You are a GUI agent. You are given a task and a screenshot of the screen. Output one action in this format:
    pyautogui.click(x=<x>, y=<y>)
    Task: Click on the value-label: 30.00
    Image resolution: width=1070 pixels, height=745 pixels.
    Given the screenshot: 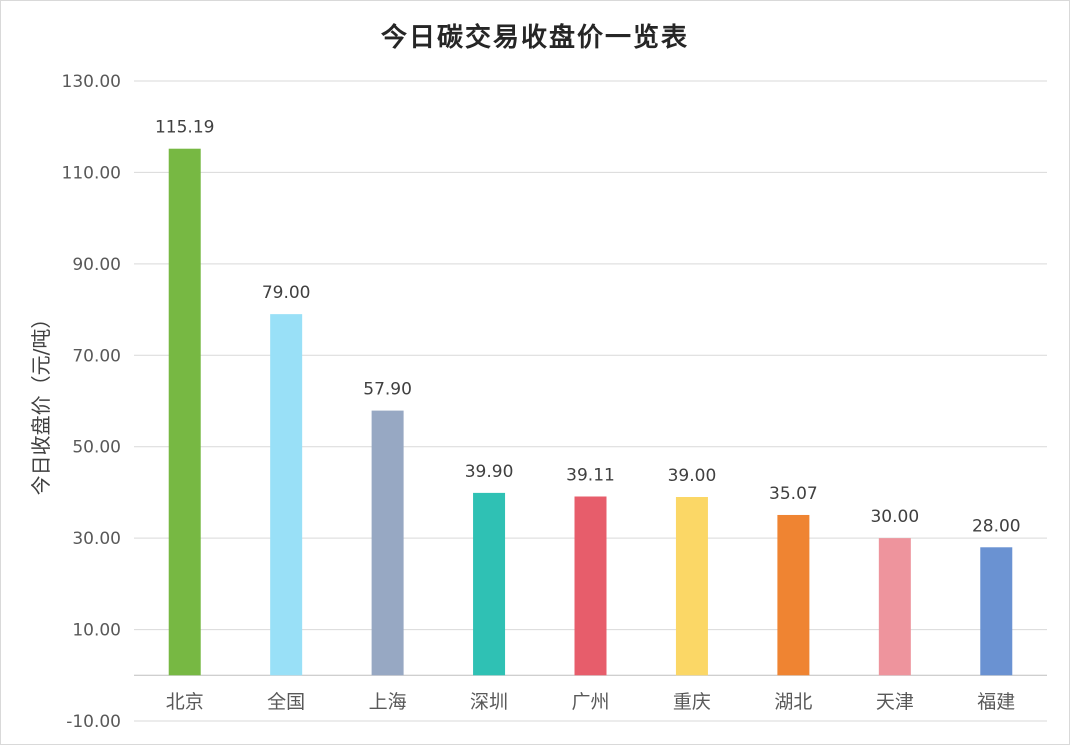 What is the action you would take?
    pyautogui.click(x=894, y=517)
    